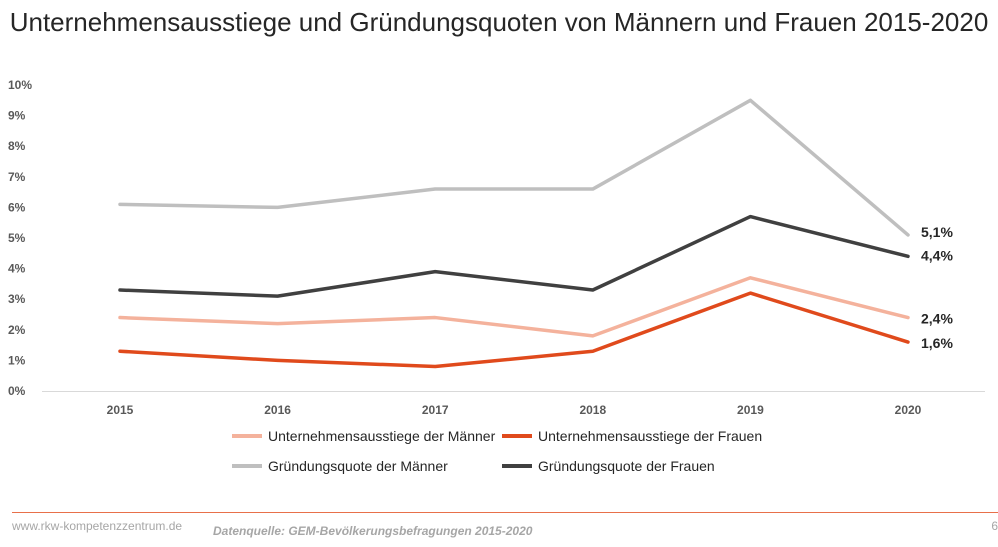 This screenshot has width=998, height=547. I want to click on y-tick-label: 9%, so click(17, 116).